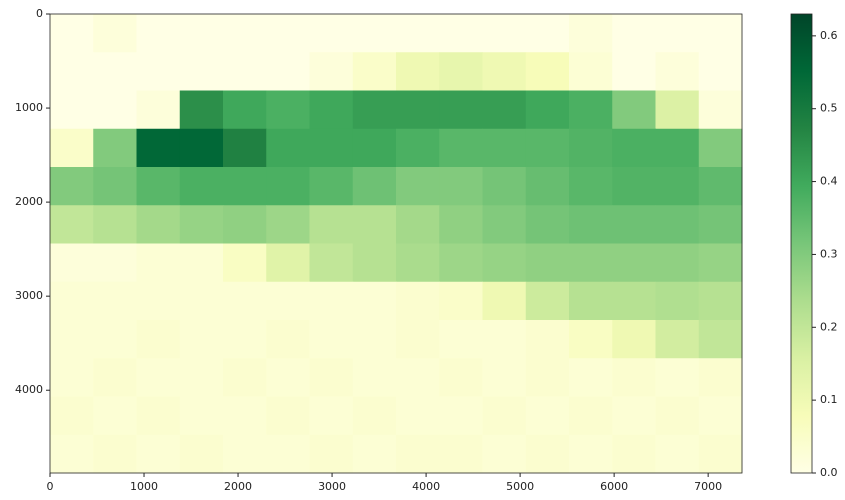  Describe the element at coordinates (29, 107) in the screenshot. I see `y-tick-label: 1000` at that location.